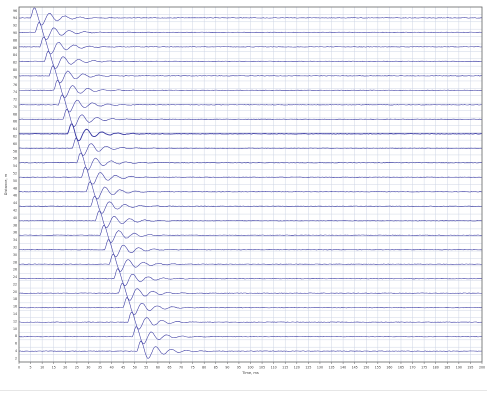 The width and height of the screenshot is (487, 394). Describe the element at coordinates (169, 368) in the screenshot. I see `x-tick-label: 65` at that location.